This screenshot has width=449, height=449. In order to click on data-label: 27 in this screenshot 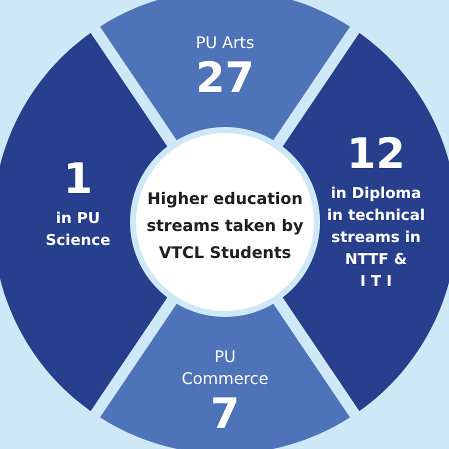, I will do `click(225, 77)`.